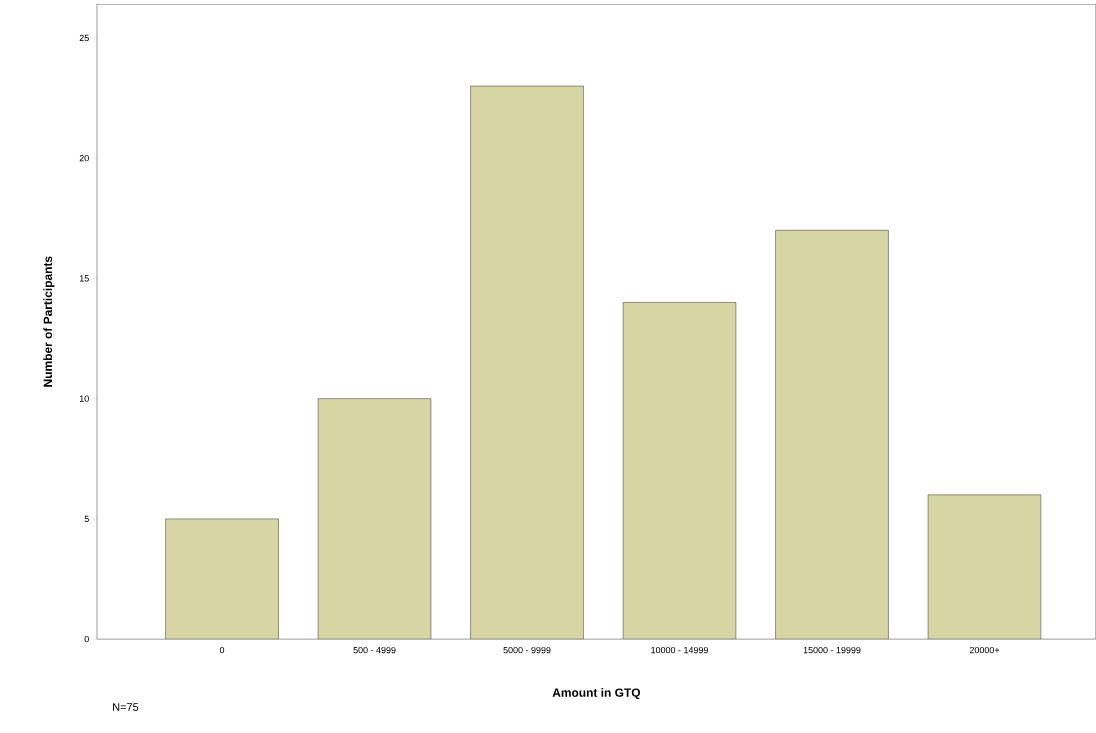  What do you see at coordinates (86, 639) in the screenshot?
I see `y-tick-label: 0` at bounding box center [86, 639].